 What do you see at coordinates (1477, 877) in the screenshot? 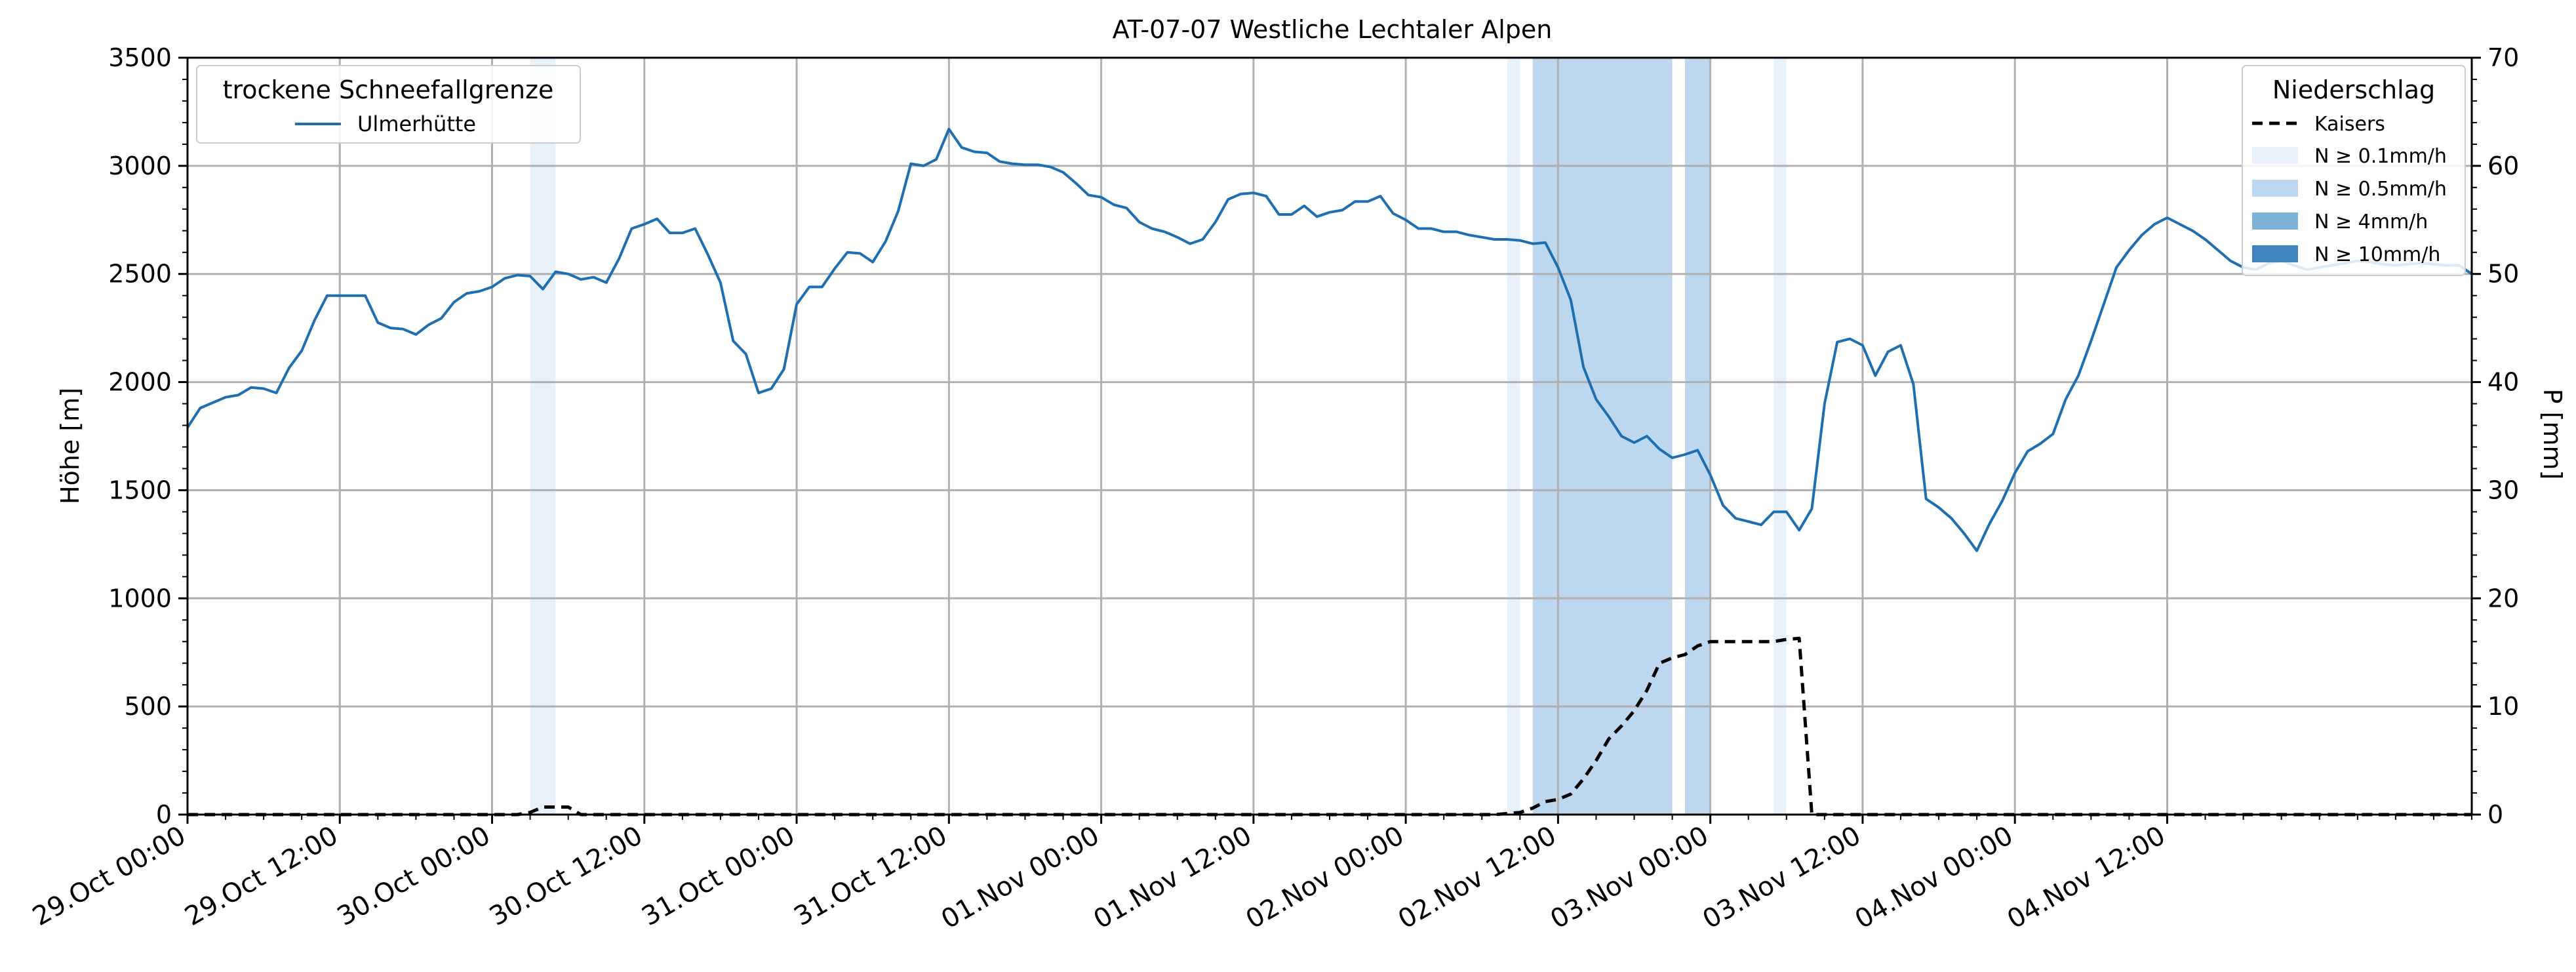
I see `x-tick-label: 02.Nov 12:00` at bounding box center [1477, 877].